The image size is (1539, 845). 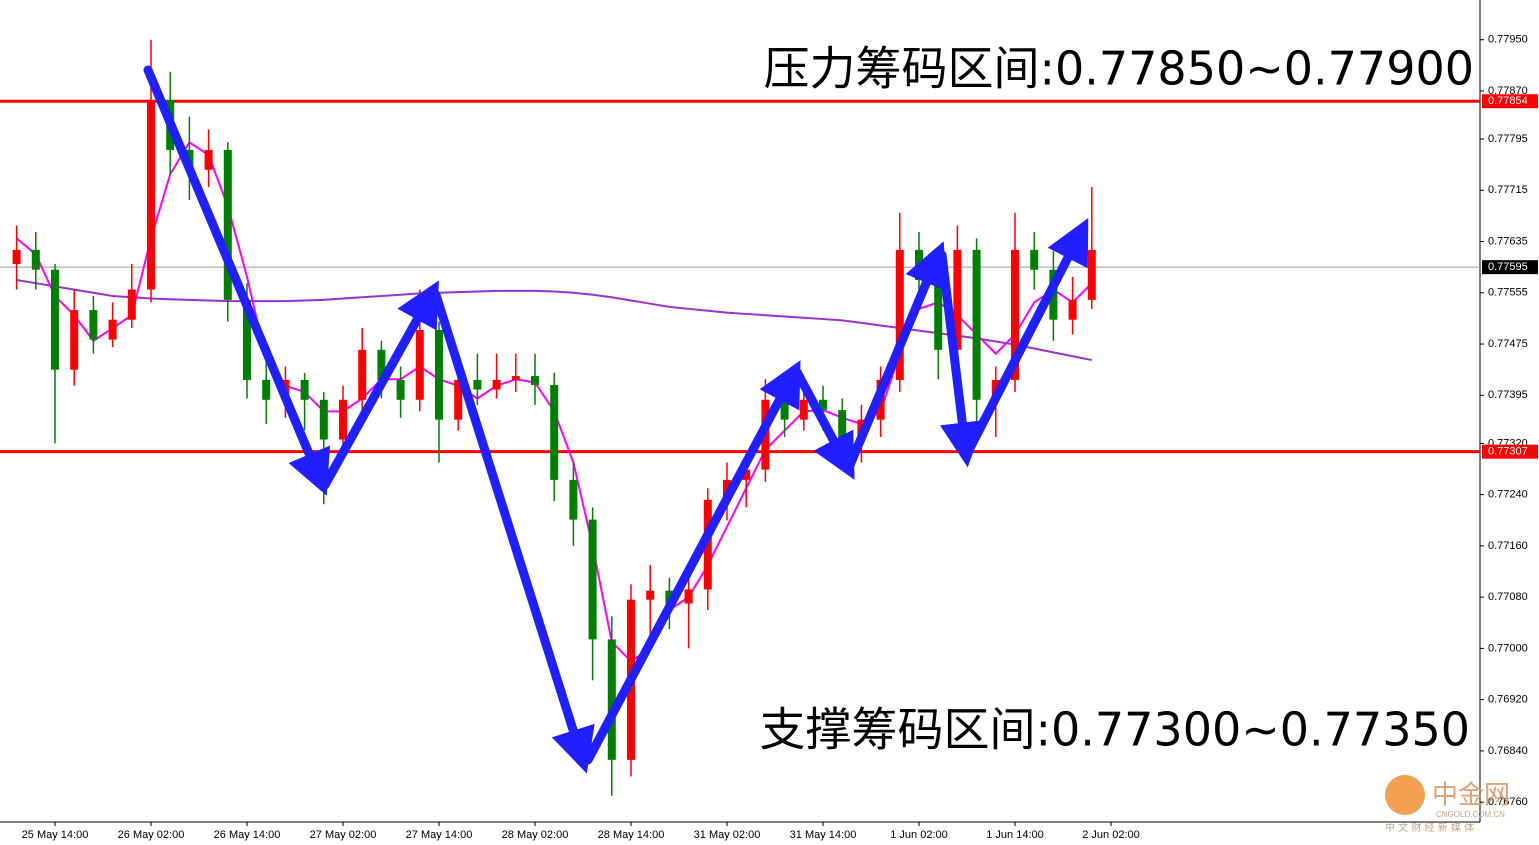 I want to click on y-tick-label: 0.77950, so click(x=1508, y=40).